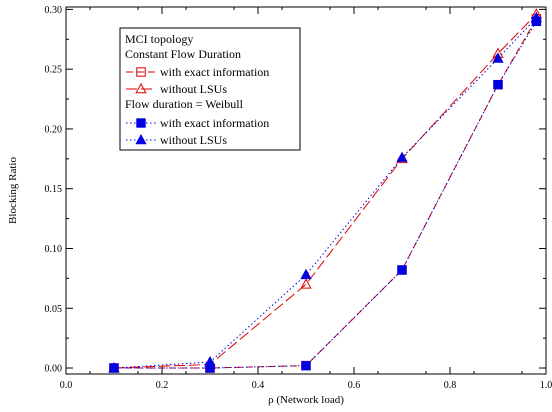  I want to click on y-tick-label: 0.30, so click(54, 10).